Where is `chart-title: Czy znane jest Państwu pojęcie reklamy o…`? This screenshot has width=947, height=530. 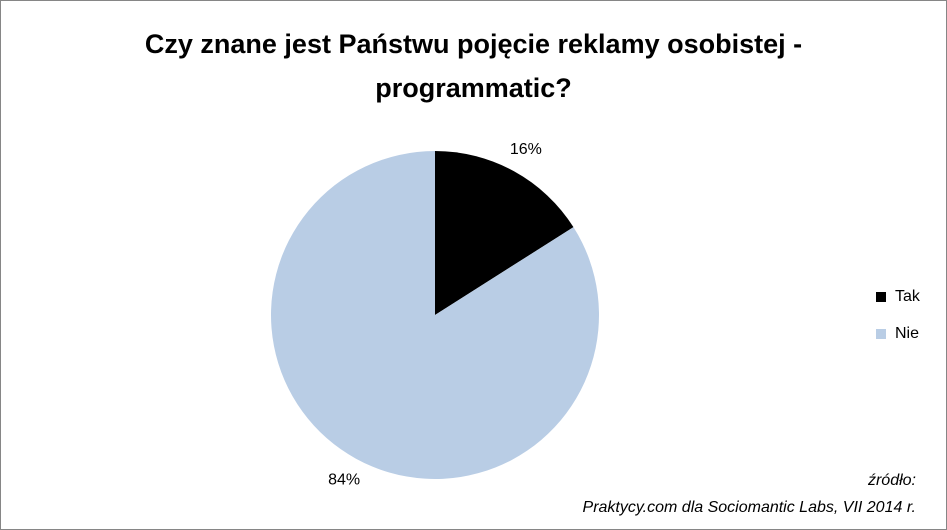
chart-title: Czy znane jest Państwu pojęcie reklamy o… is located at coordinates (473, 66).